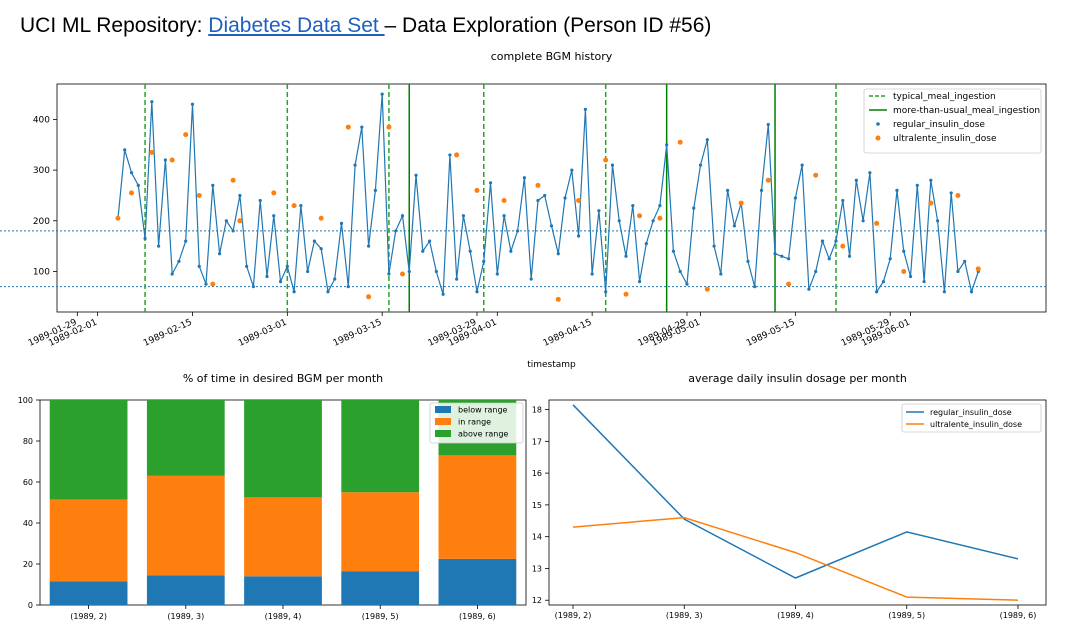  Describe the element at coordinates (795, 558) in the screenshot. I see `insulin-series-line` at that location.